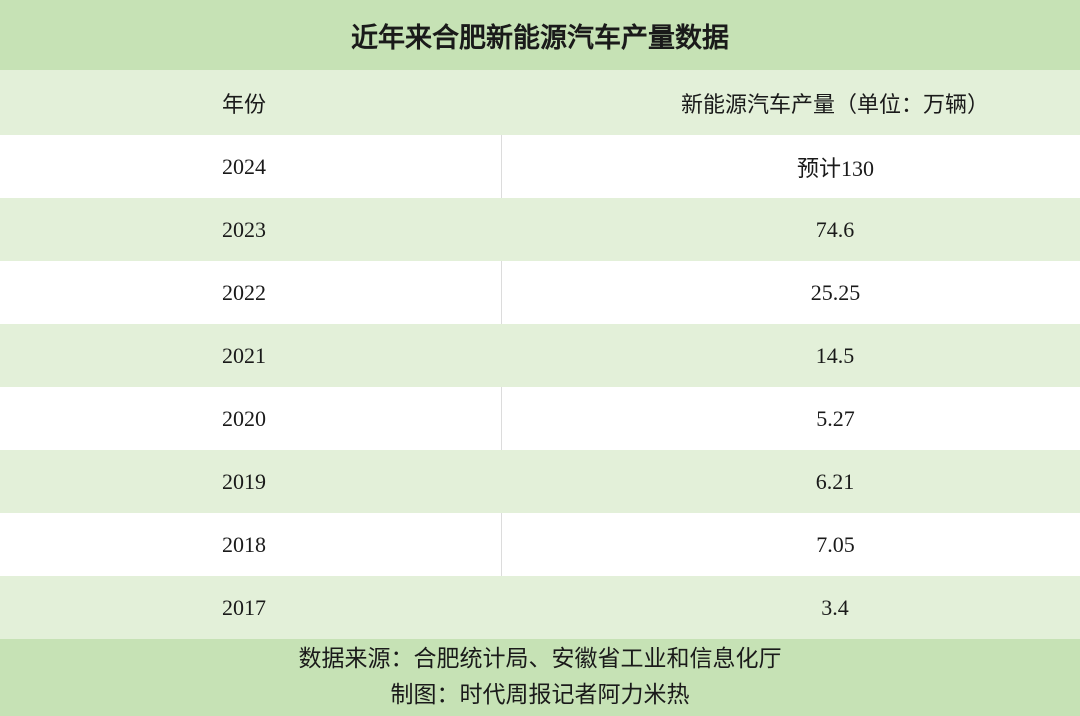 The height and width of the screenshot is (716, 1080). I want to click on table-row: 2024 预计130, so click(540, 166).